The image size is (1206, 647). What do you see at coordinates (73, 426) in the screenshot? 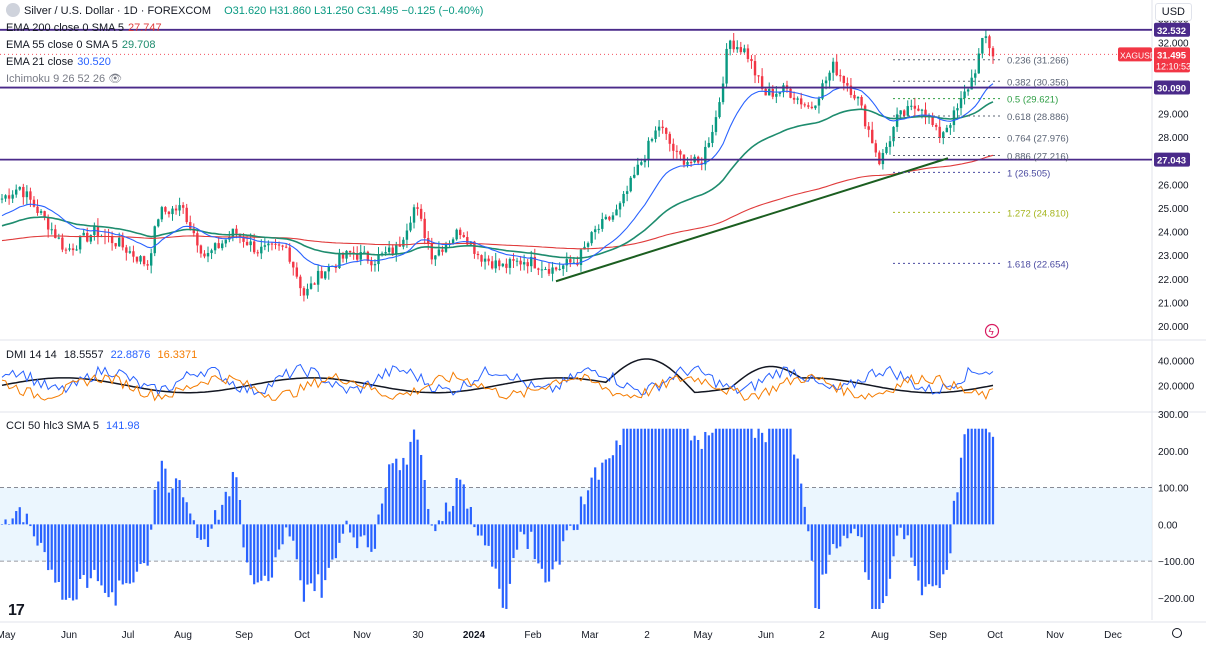
I see `legend-cci: CCI 50 hlc3 SMA 5 141.98` at bounding box center [73, 426].